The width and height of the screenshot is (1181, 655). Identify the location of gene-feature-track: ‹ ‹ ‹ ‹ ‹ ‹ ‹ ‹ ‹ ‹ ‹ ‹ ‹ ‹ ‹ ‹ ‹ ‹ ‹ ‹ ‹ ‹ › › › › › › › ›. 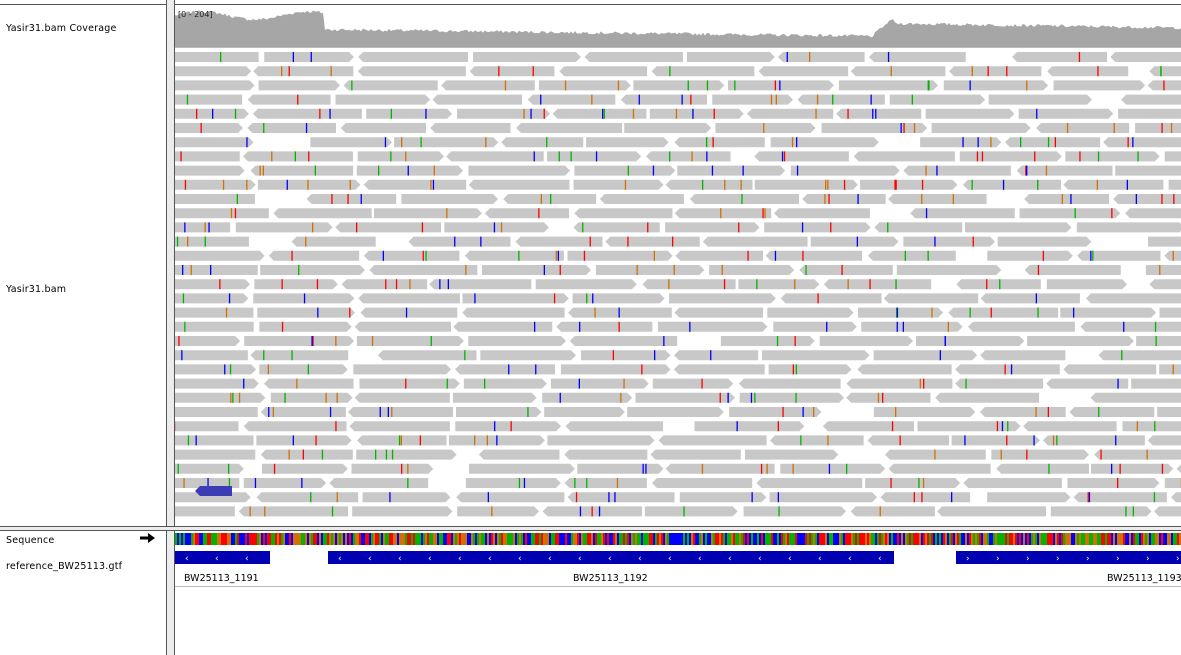
(678, 558).